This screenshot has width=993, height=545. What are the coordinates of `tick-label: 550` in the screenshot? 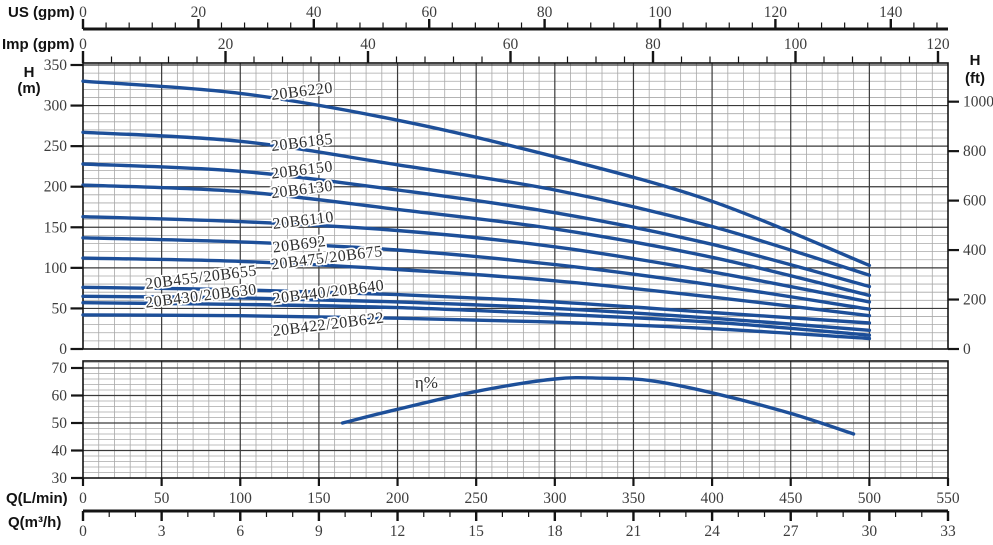 It's located at (948, 498).